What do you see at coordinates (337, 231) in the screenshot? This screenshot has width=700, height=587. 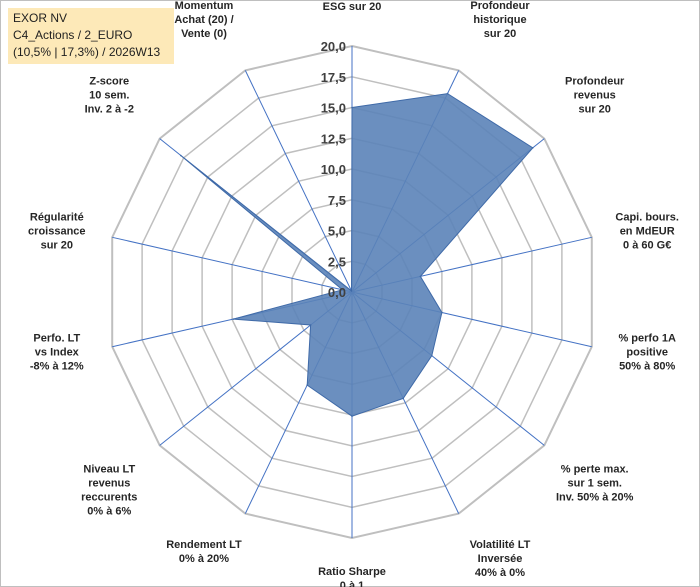 I see `tick-label: 5,0` at bounding box center [337, 231].